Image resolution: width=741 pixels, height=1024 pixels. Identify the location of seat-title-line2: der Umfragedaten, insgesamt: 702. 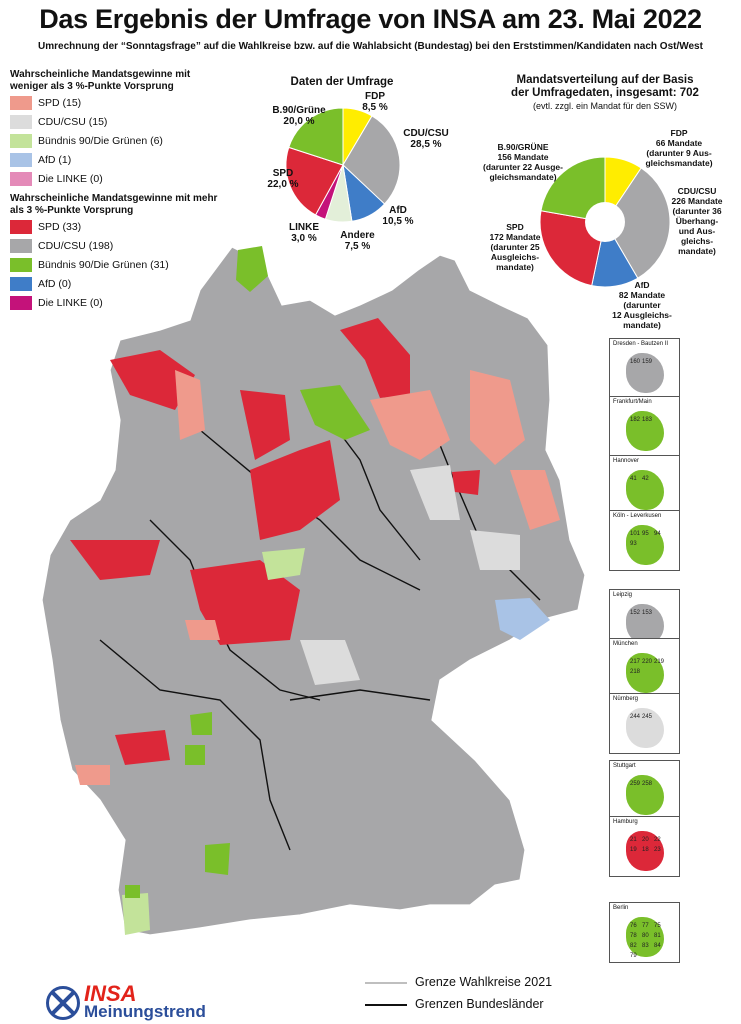
(605, 93).